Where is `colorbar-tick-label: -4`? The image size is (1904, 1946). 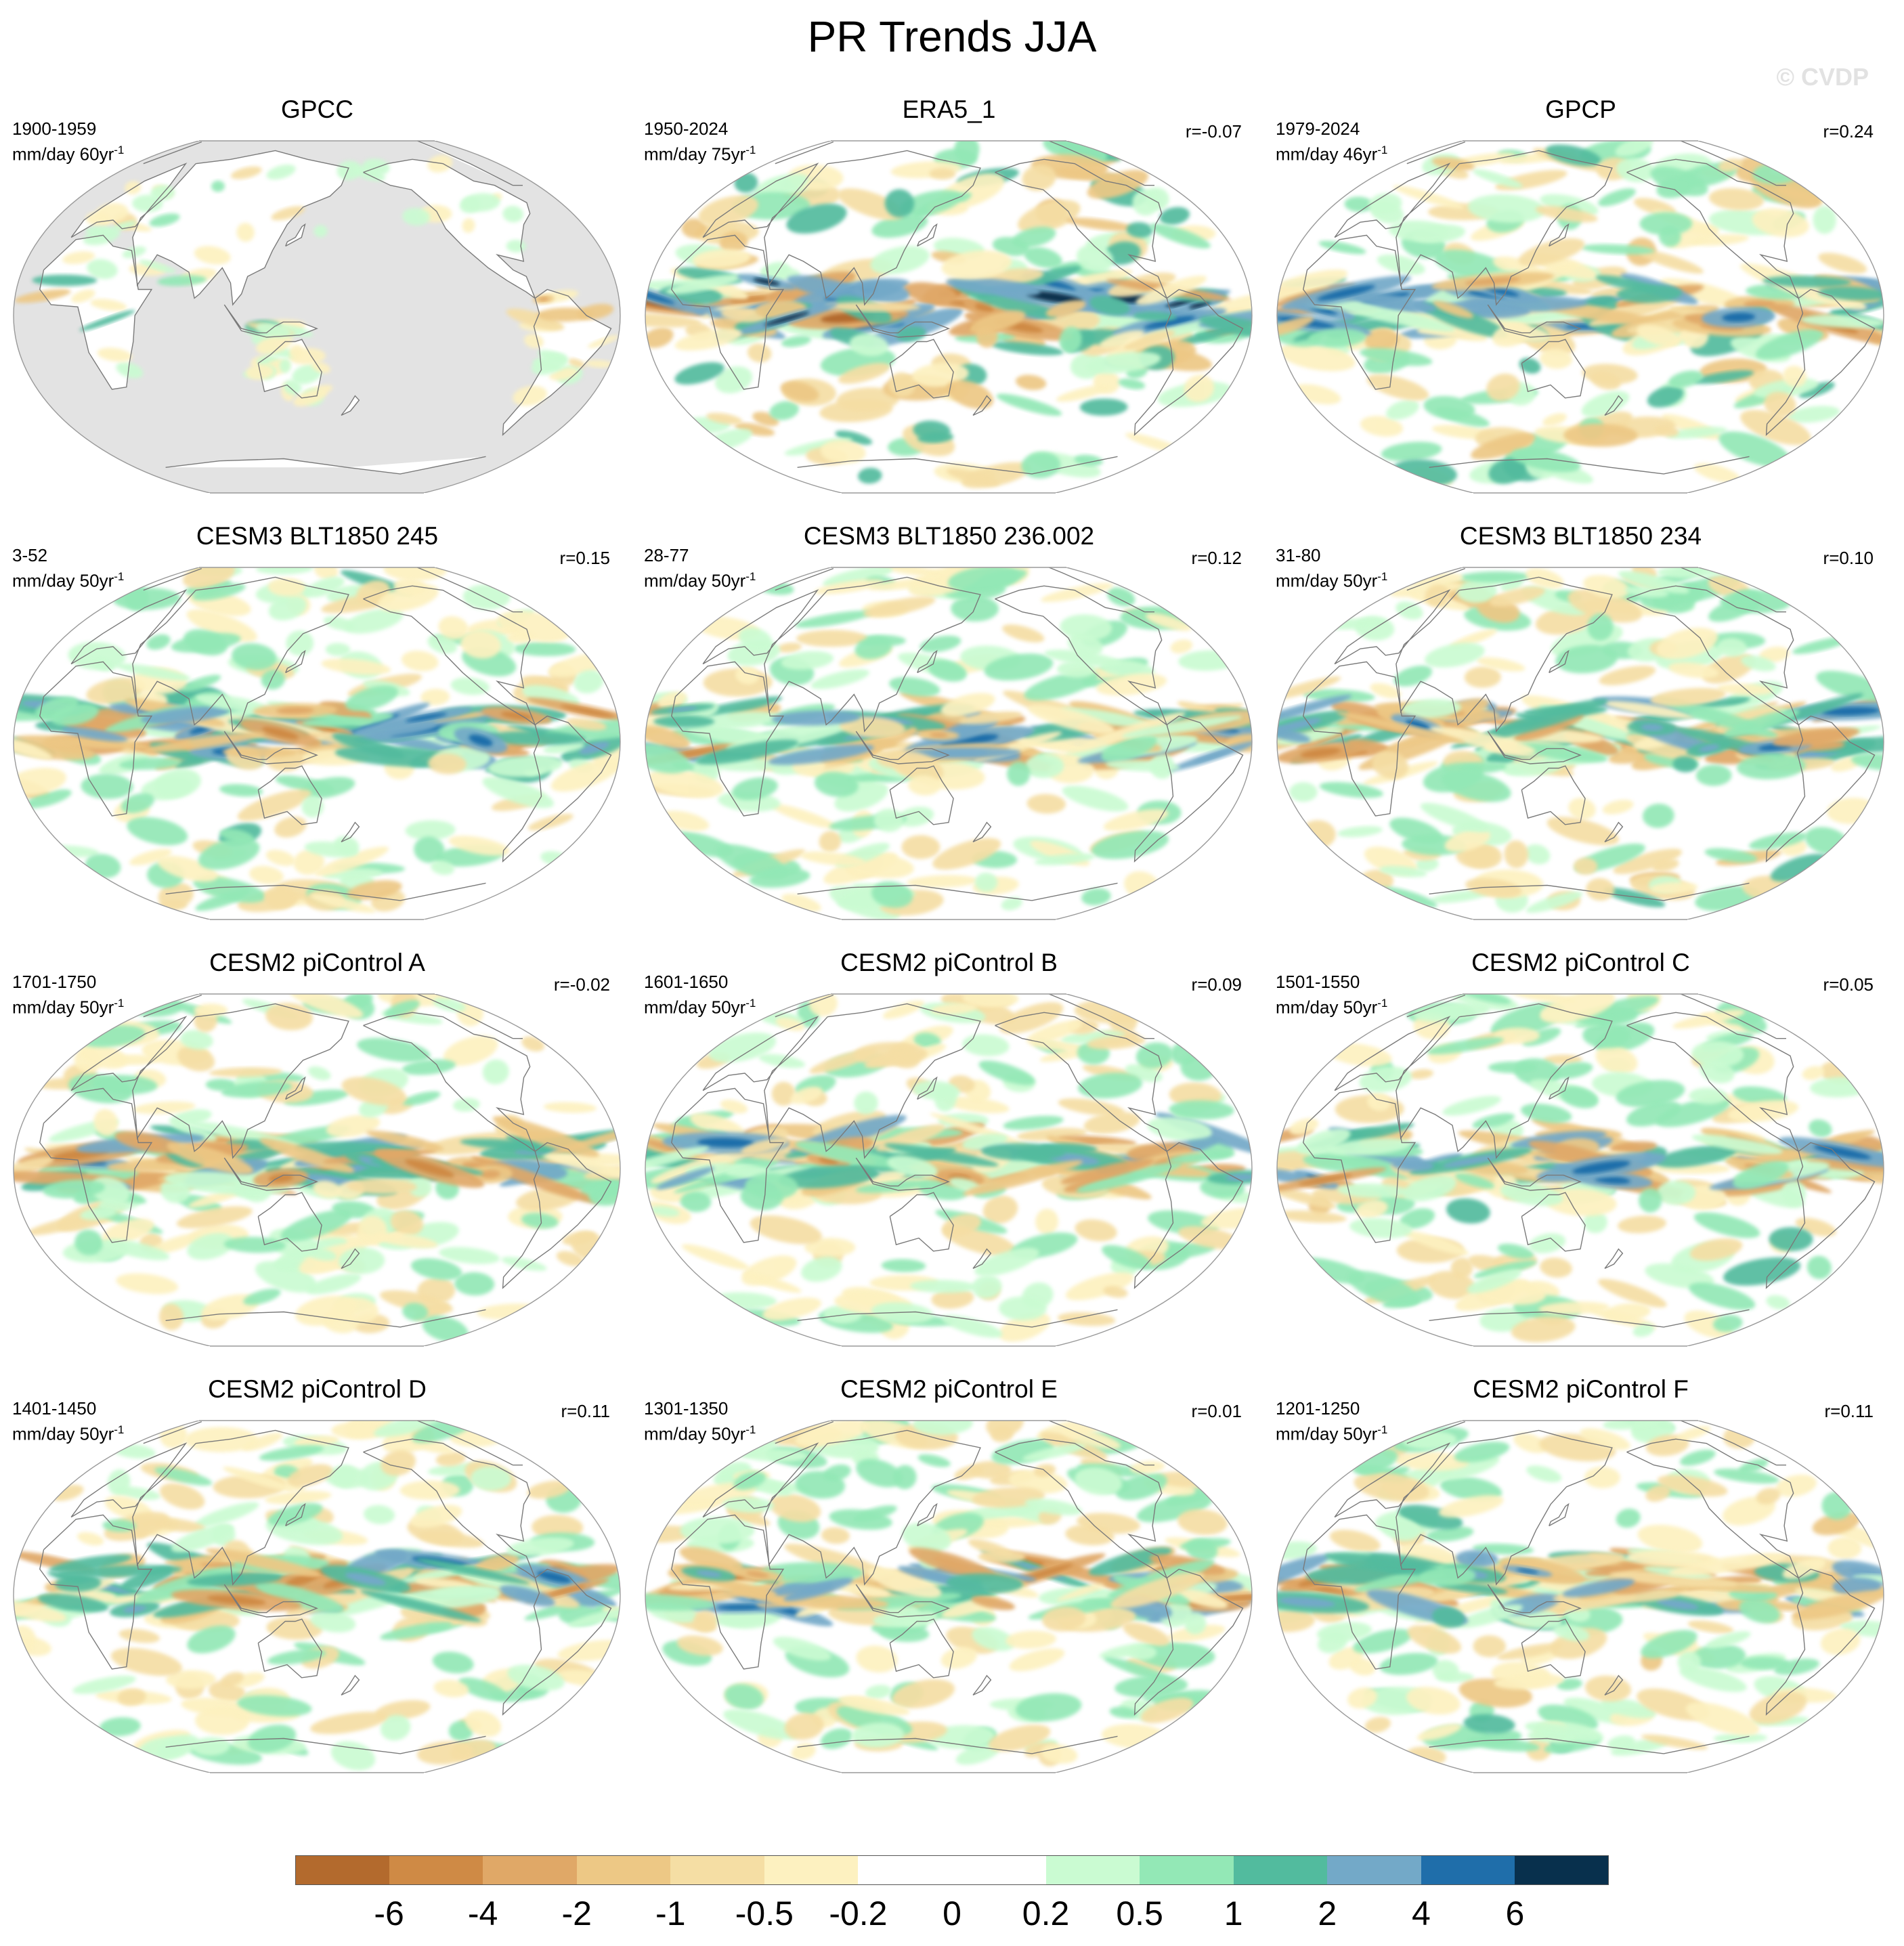 colorbar-tick-label: -4 is located at coordinates (483, 1913).